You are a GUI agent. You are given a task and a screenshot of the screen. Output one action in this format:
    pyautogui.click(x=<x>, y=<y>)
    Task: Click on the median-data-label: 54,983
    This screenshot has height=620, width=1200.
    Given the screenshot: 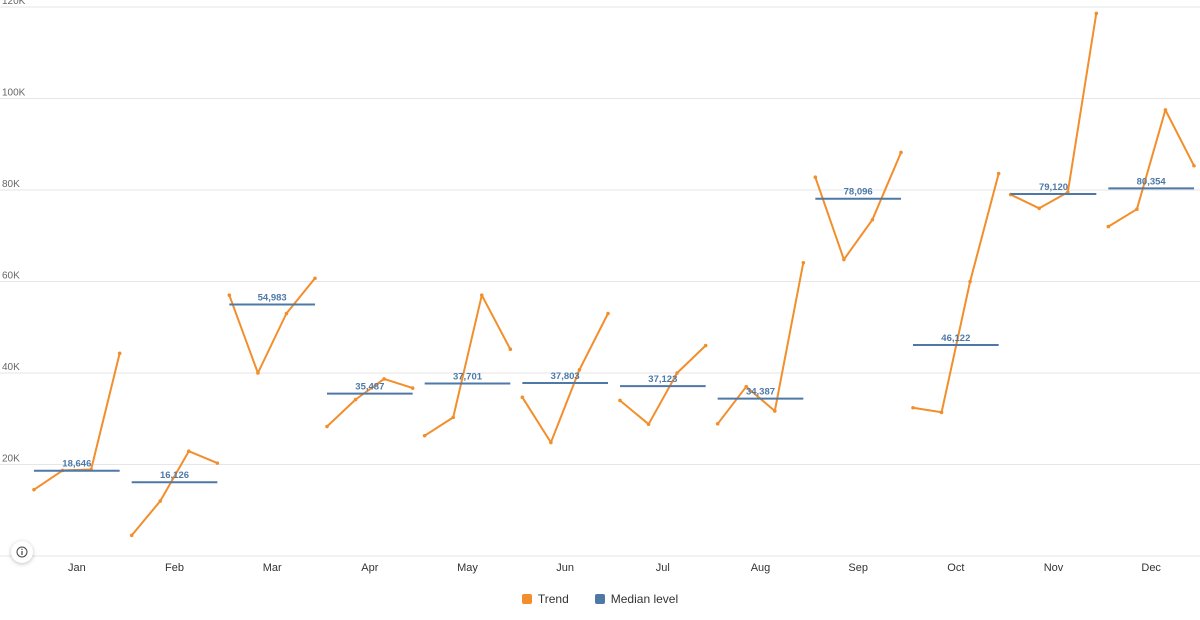 What is the action you would take?
    pyautogui.click(x=272, y=297)
    